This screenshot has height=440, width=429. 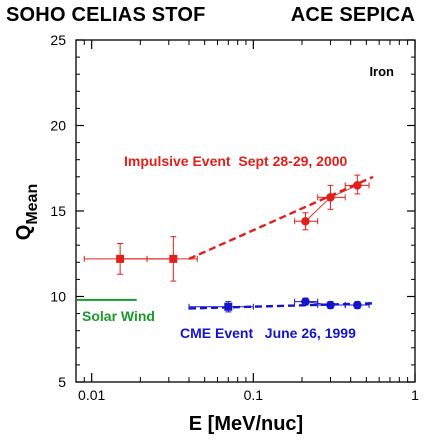 I want to click on legend-solar-wind: Solar Wind, so click(x=118, y=316).